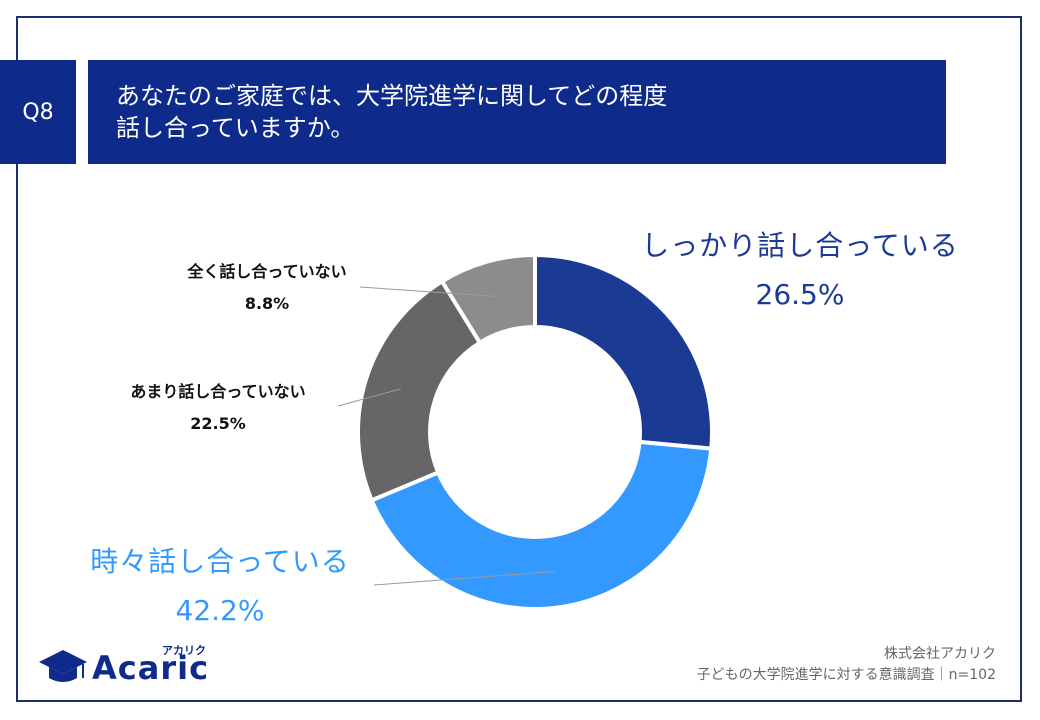 This screenshot has width=1040, height=720. I want to click on slice-shikkari, so click(623, 351).